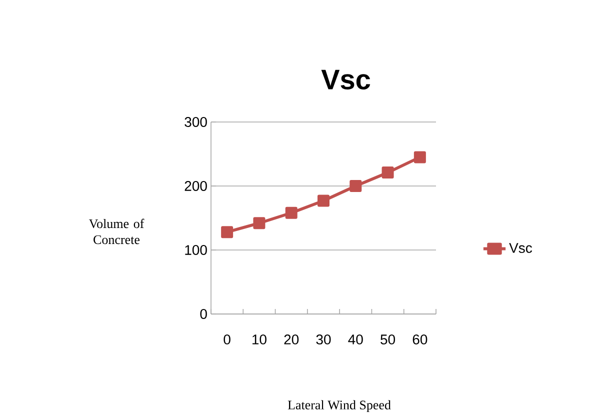 This screenshot has height=417, width=593. Describe the element at coordinates (339, 406) in the screenshot. I see `x-axis-title: Lateral Wind Speed` at that location.